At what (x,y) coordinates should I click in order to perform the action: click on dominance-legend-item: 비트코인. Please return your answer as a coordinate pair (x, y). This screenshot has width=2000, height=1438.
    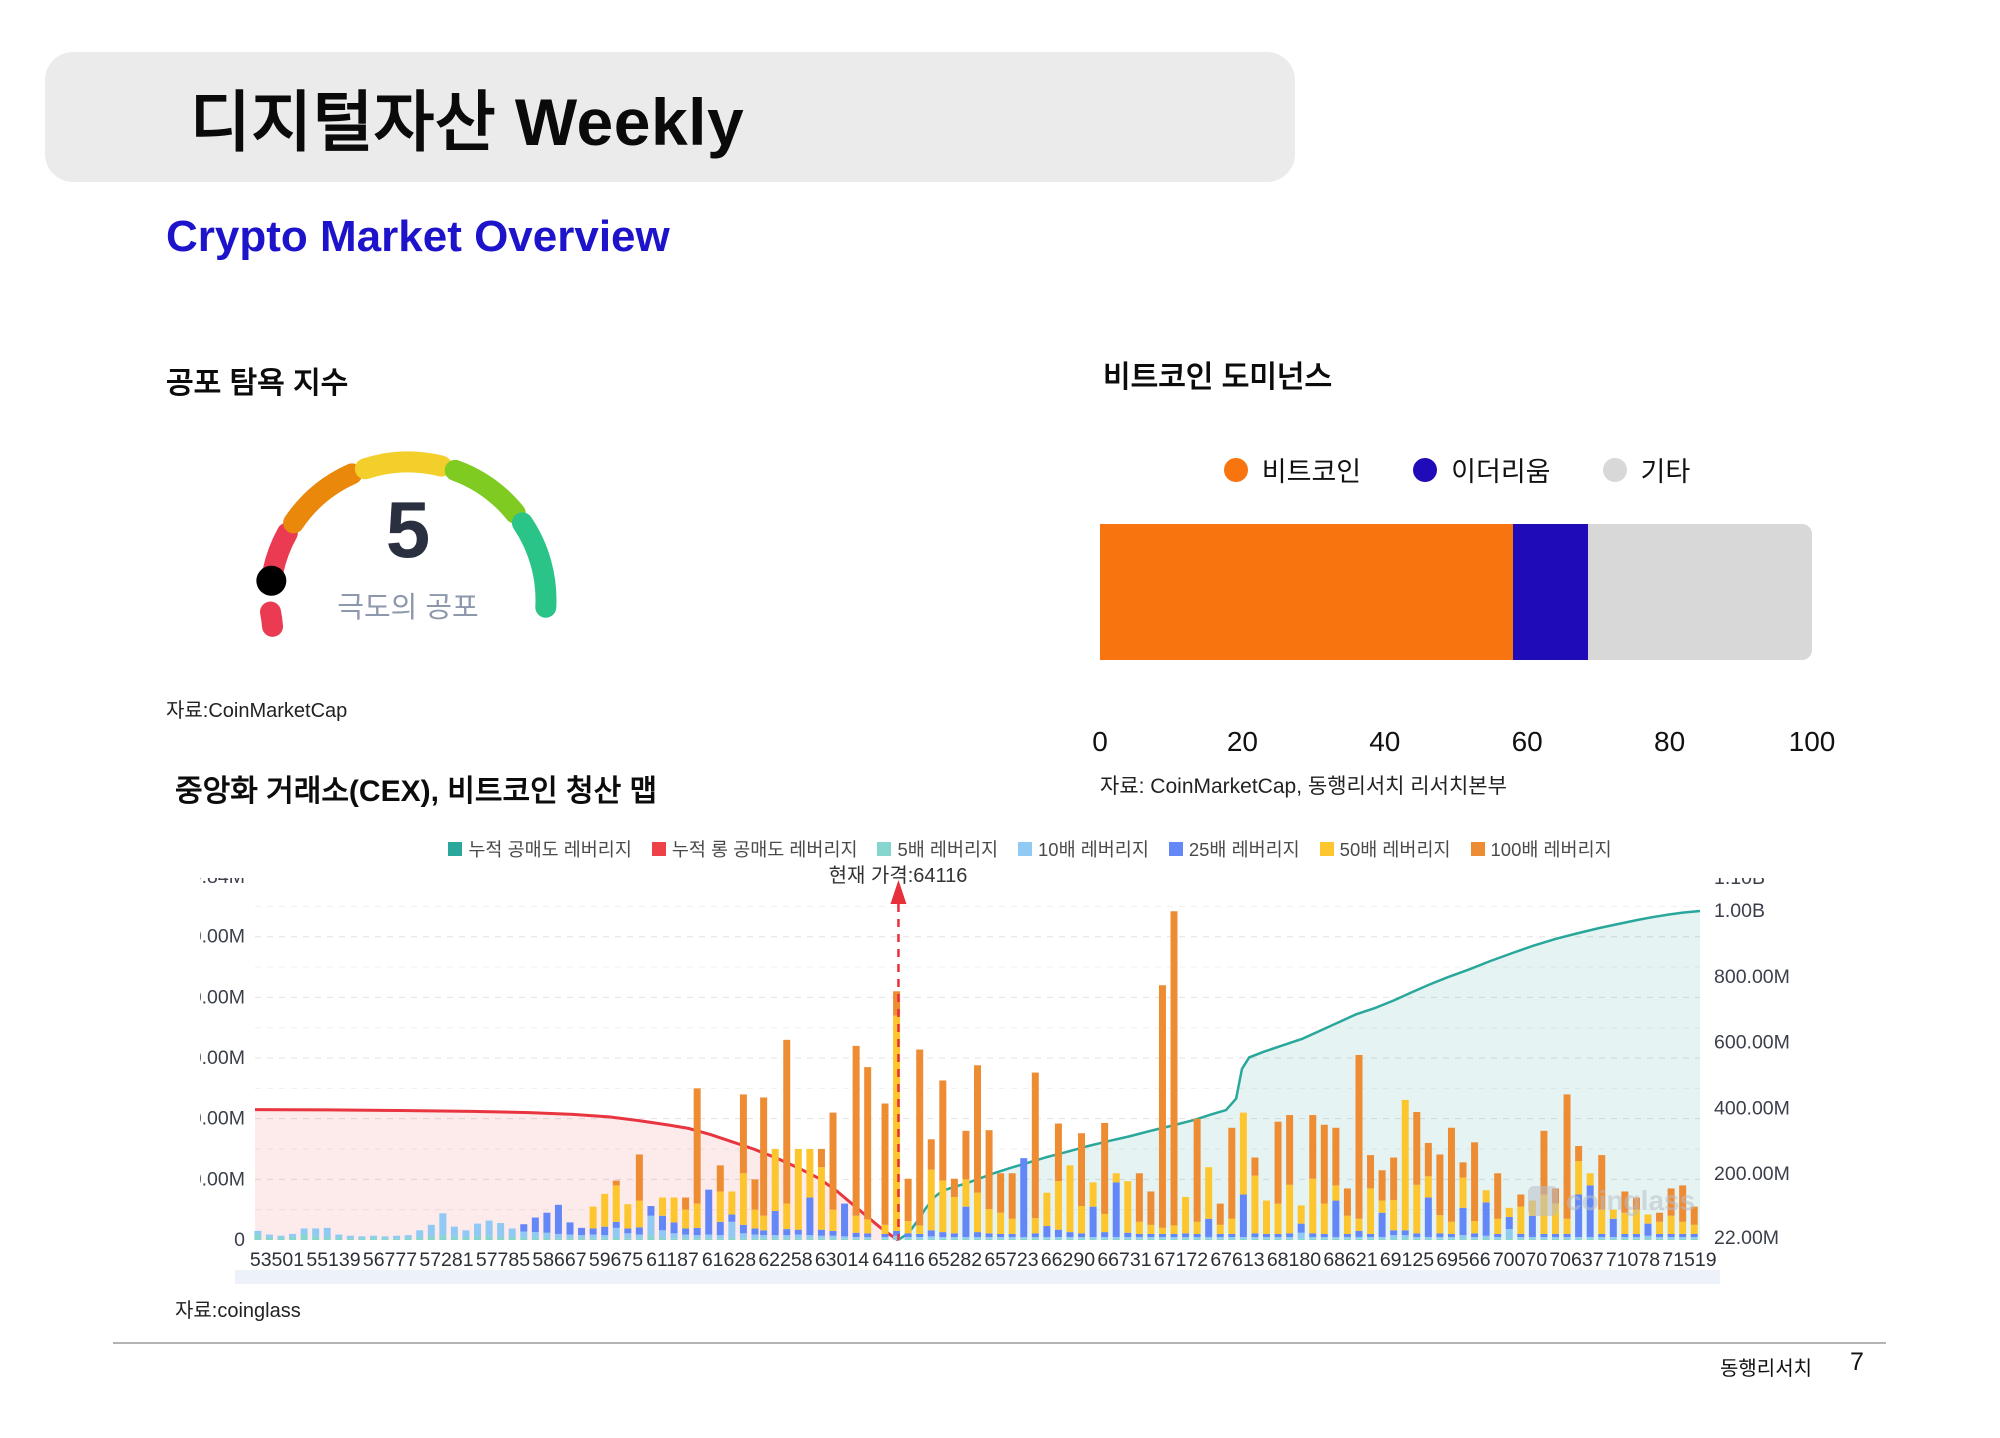
    Looking at the image, I should click on (1292, 469).